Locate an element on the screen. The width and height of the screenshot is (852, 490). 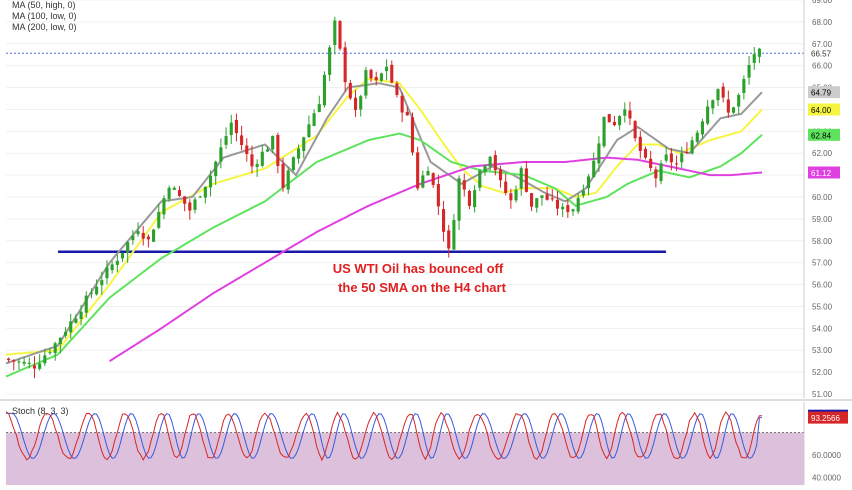
svg-text: 64.79 is located at coordinates (821, 93).